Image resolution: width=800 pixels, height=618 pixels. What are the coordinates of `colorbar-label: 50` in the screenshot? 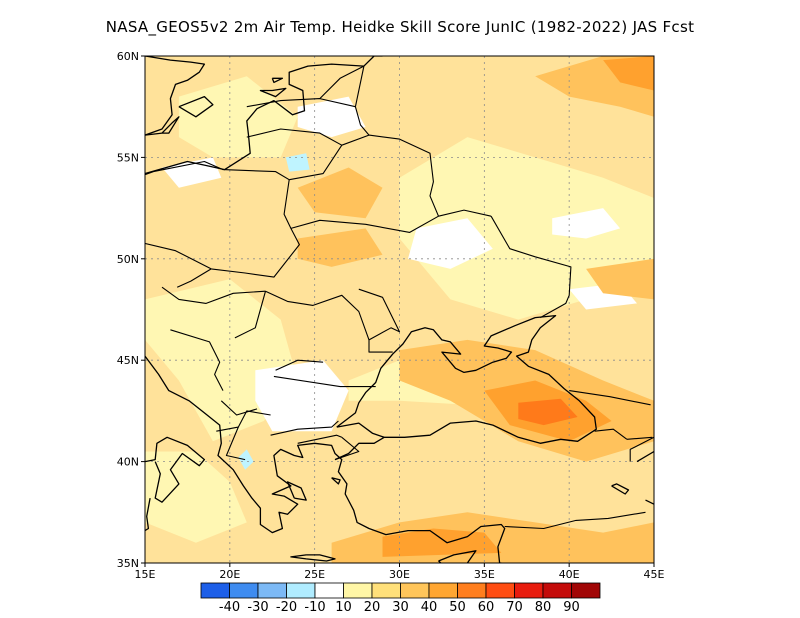 It's located at (457, 607).